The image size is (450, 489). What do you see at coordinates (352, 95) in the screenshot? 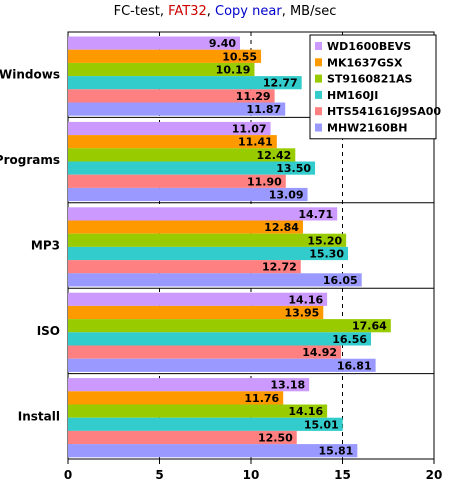
I see `legend-label: HM160JI` at bounding box center [352, 95].